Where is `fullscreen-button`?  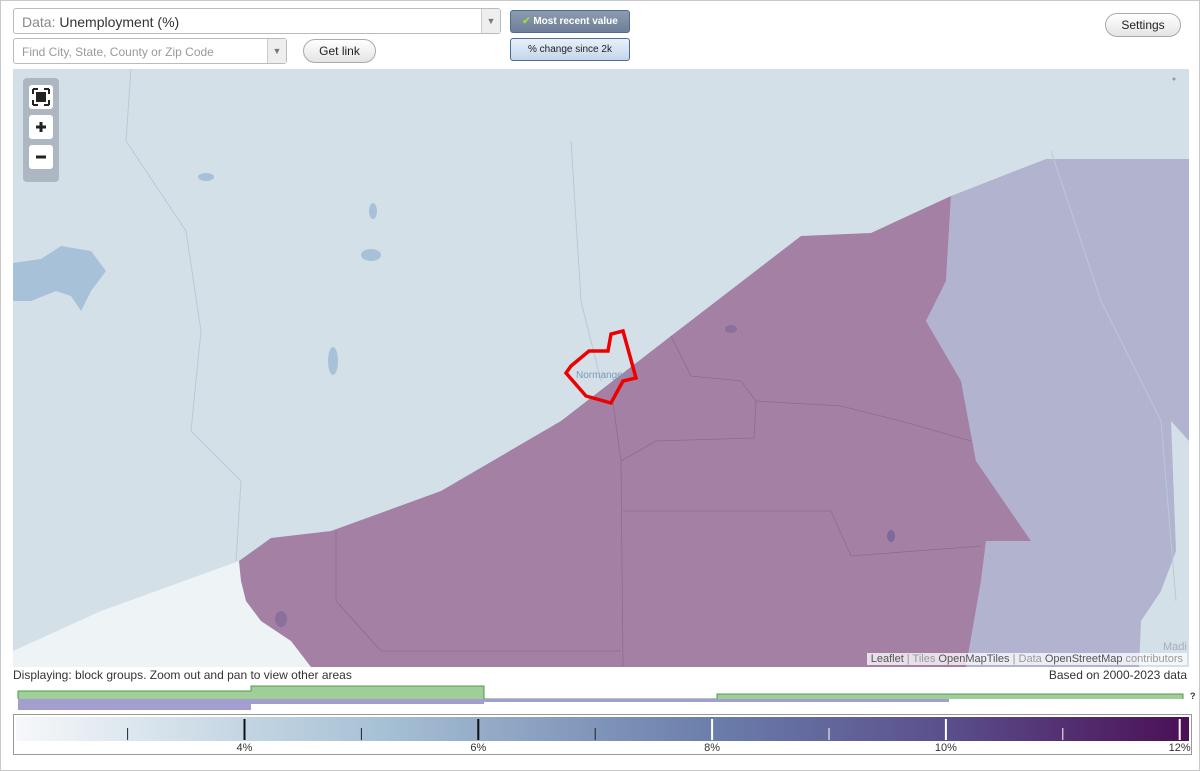 fullscreen-button is located at coordinates (41, 97).